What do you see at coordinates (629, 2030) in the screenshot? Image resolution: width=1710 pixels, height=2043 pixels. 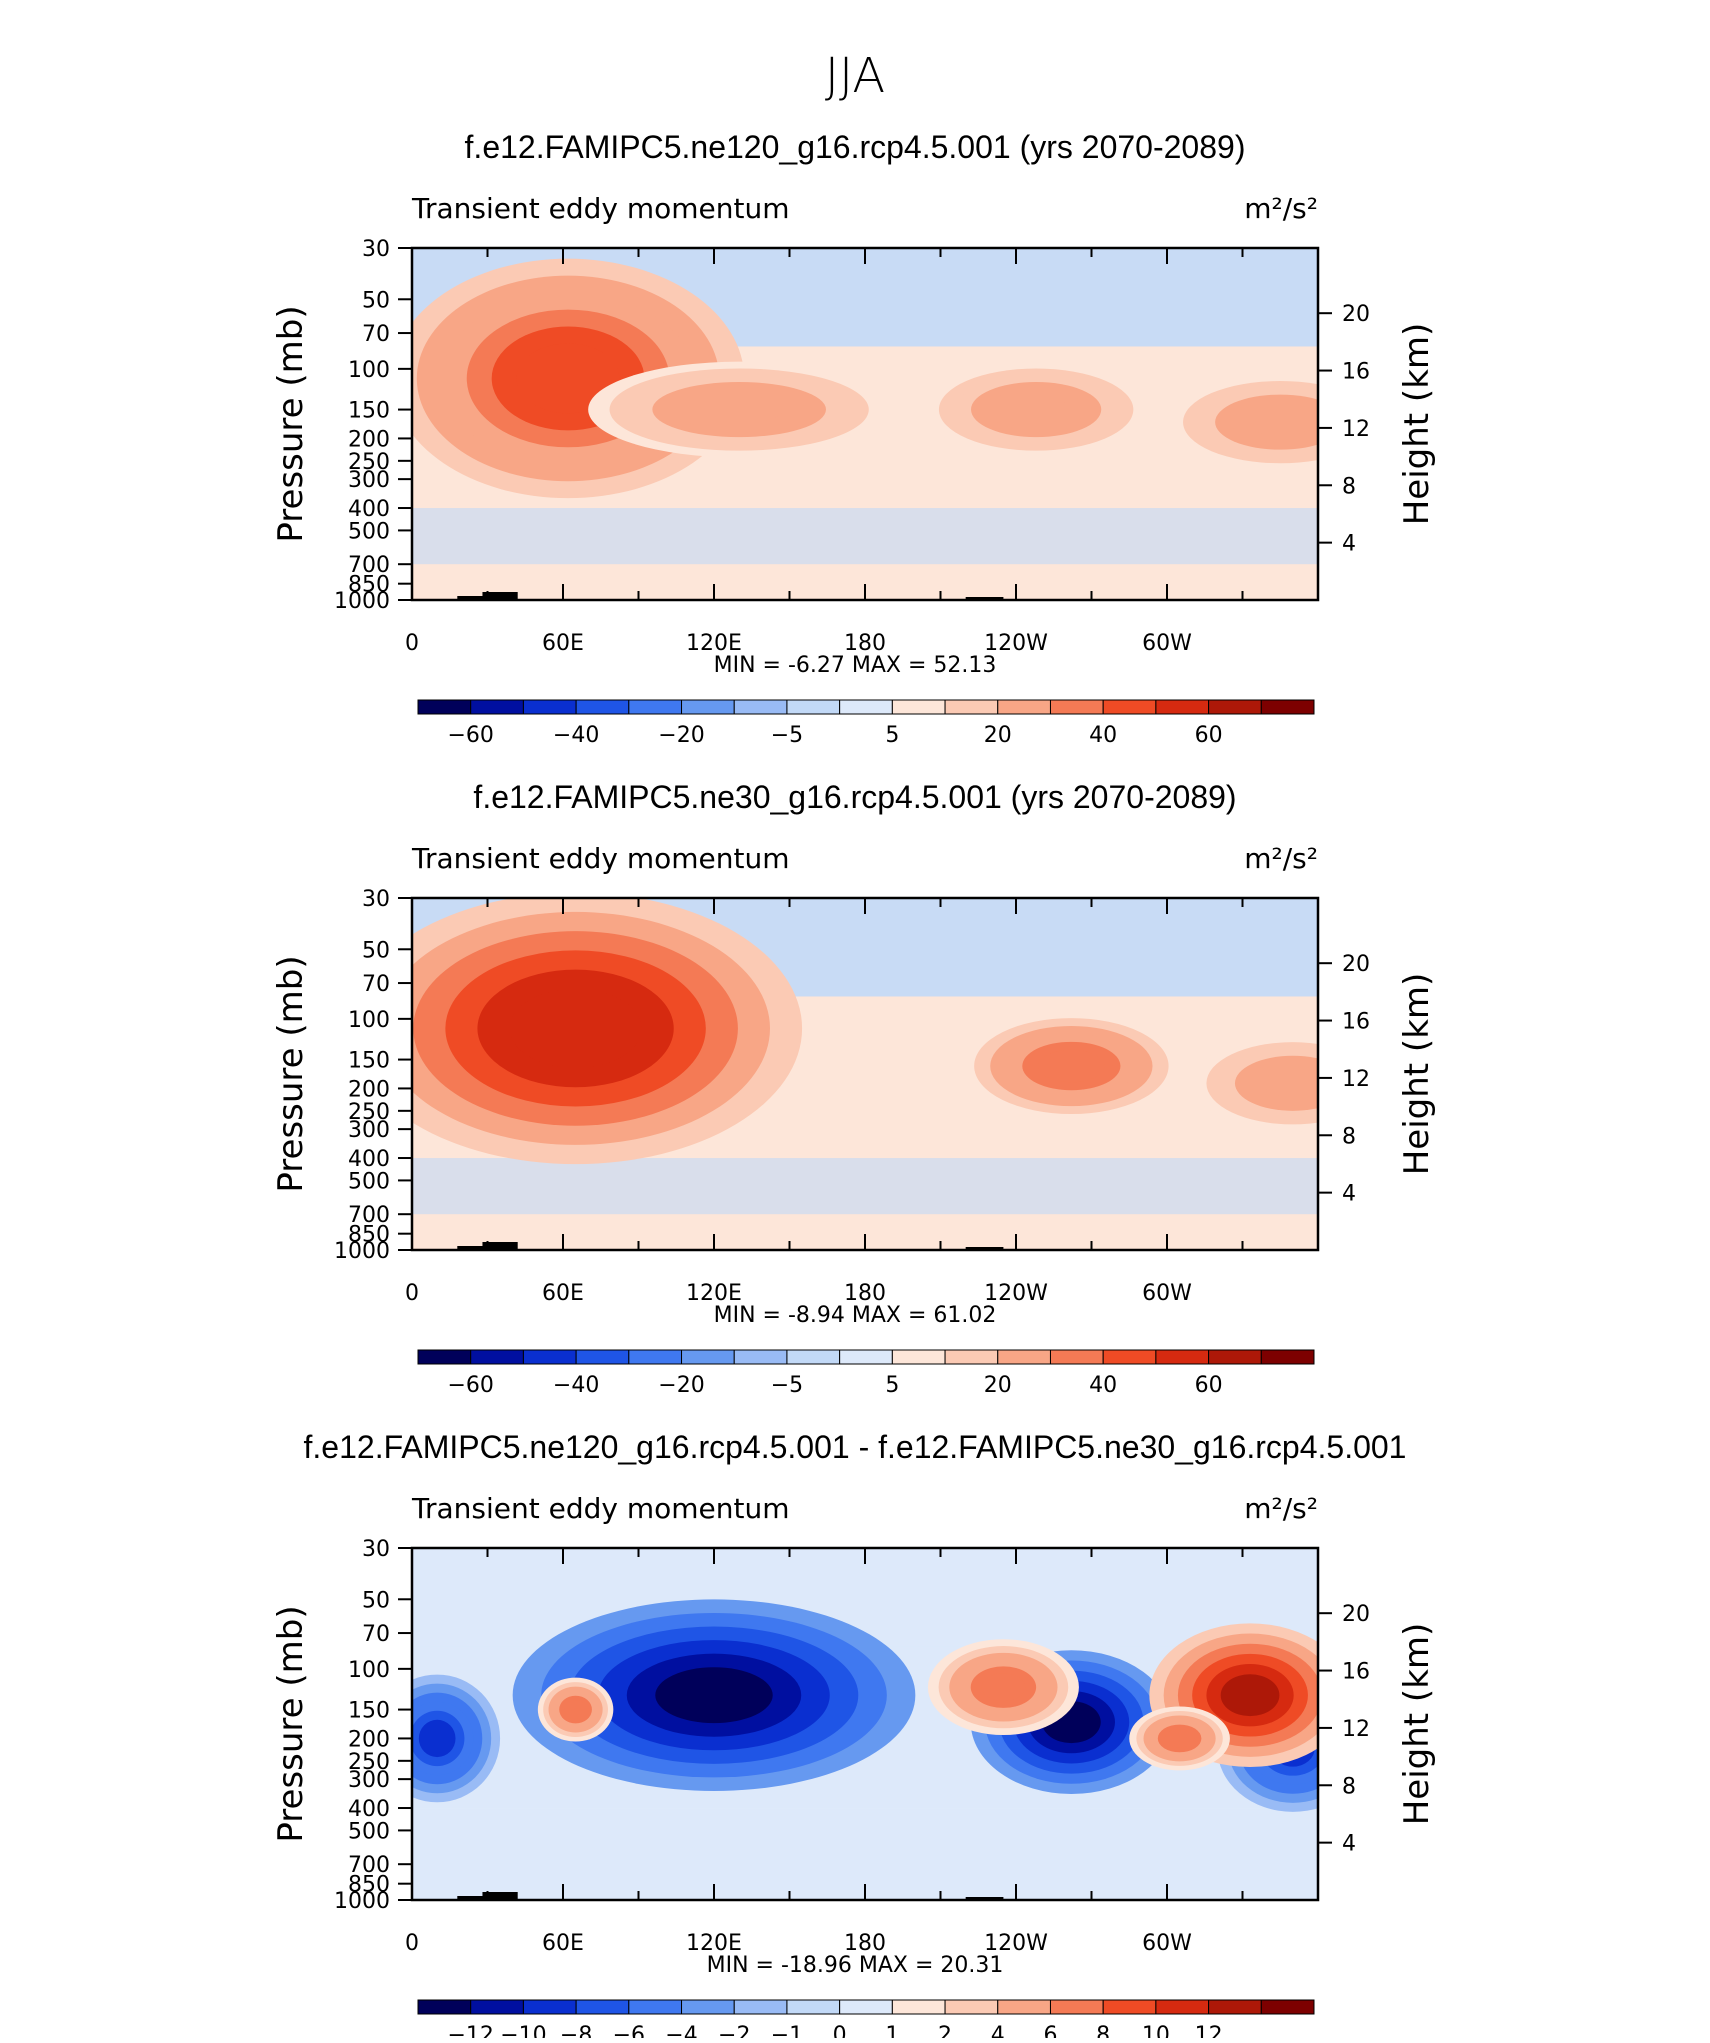 I see `colorbar-label: −6` at bounding box center [629, 2030].